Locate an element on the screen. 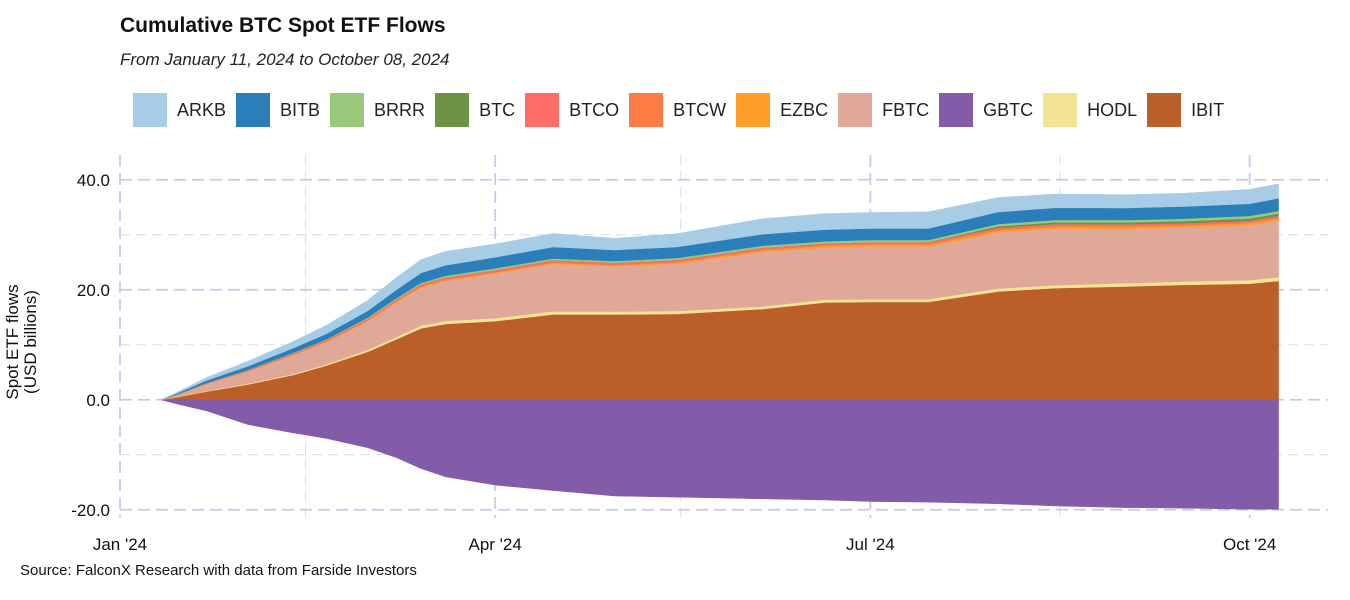 The width and height of the screenshot is (1350, 600). legend-item-btco: BTCO is located at coordinates (572, 110).